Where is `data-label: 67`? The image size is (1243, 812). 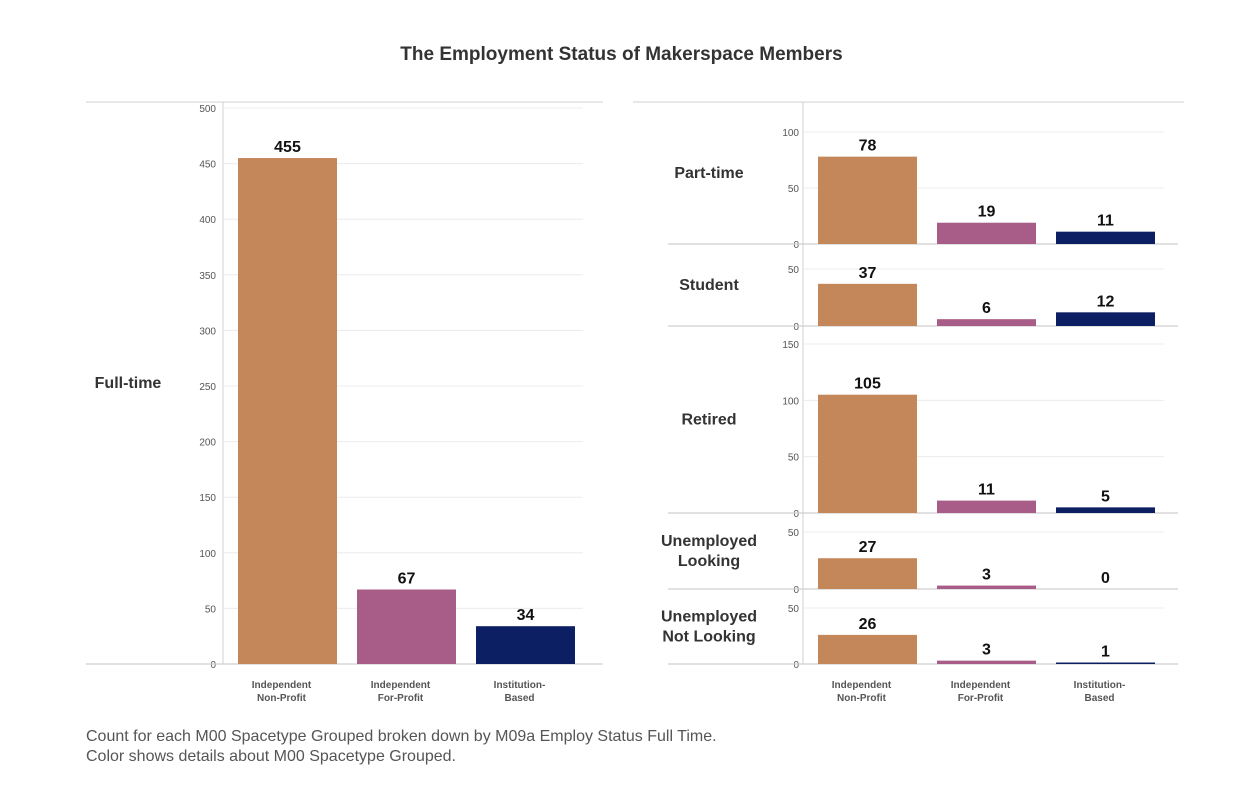
data-label: 67 is located at coordinates (407, 578).